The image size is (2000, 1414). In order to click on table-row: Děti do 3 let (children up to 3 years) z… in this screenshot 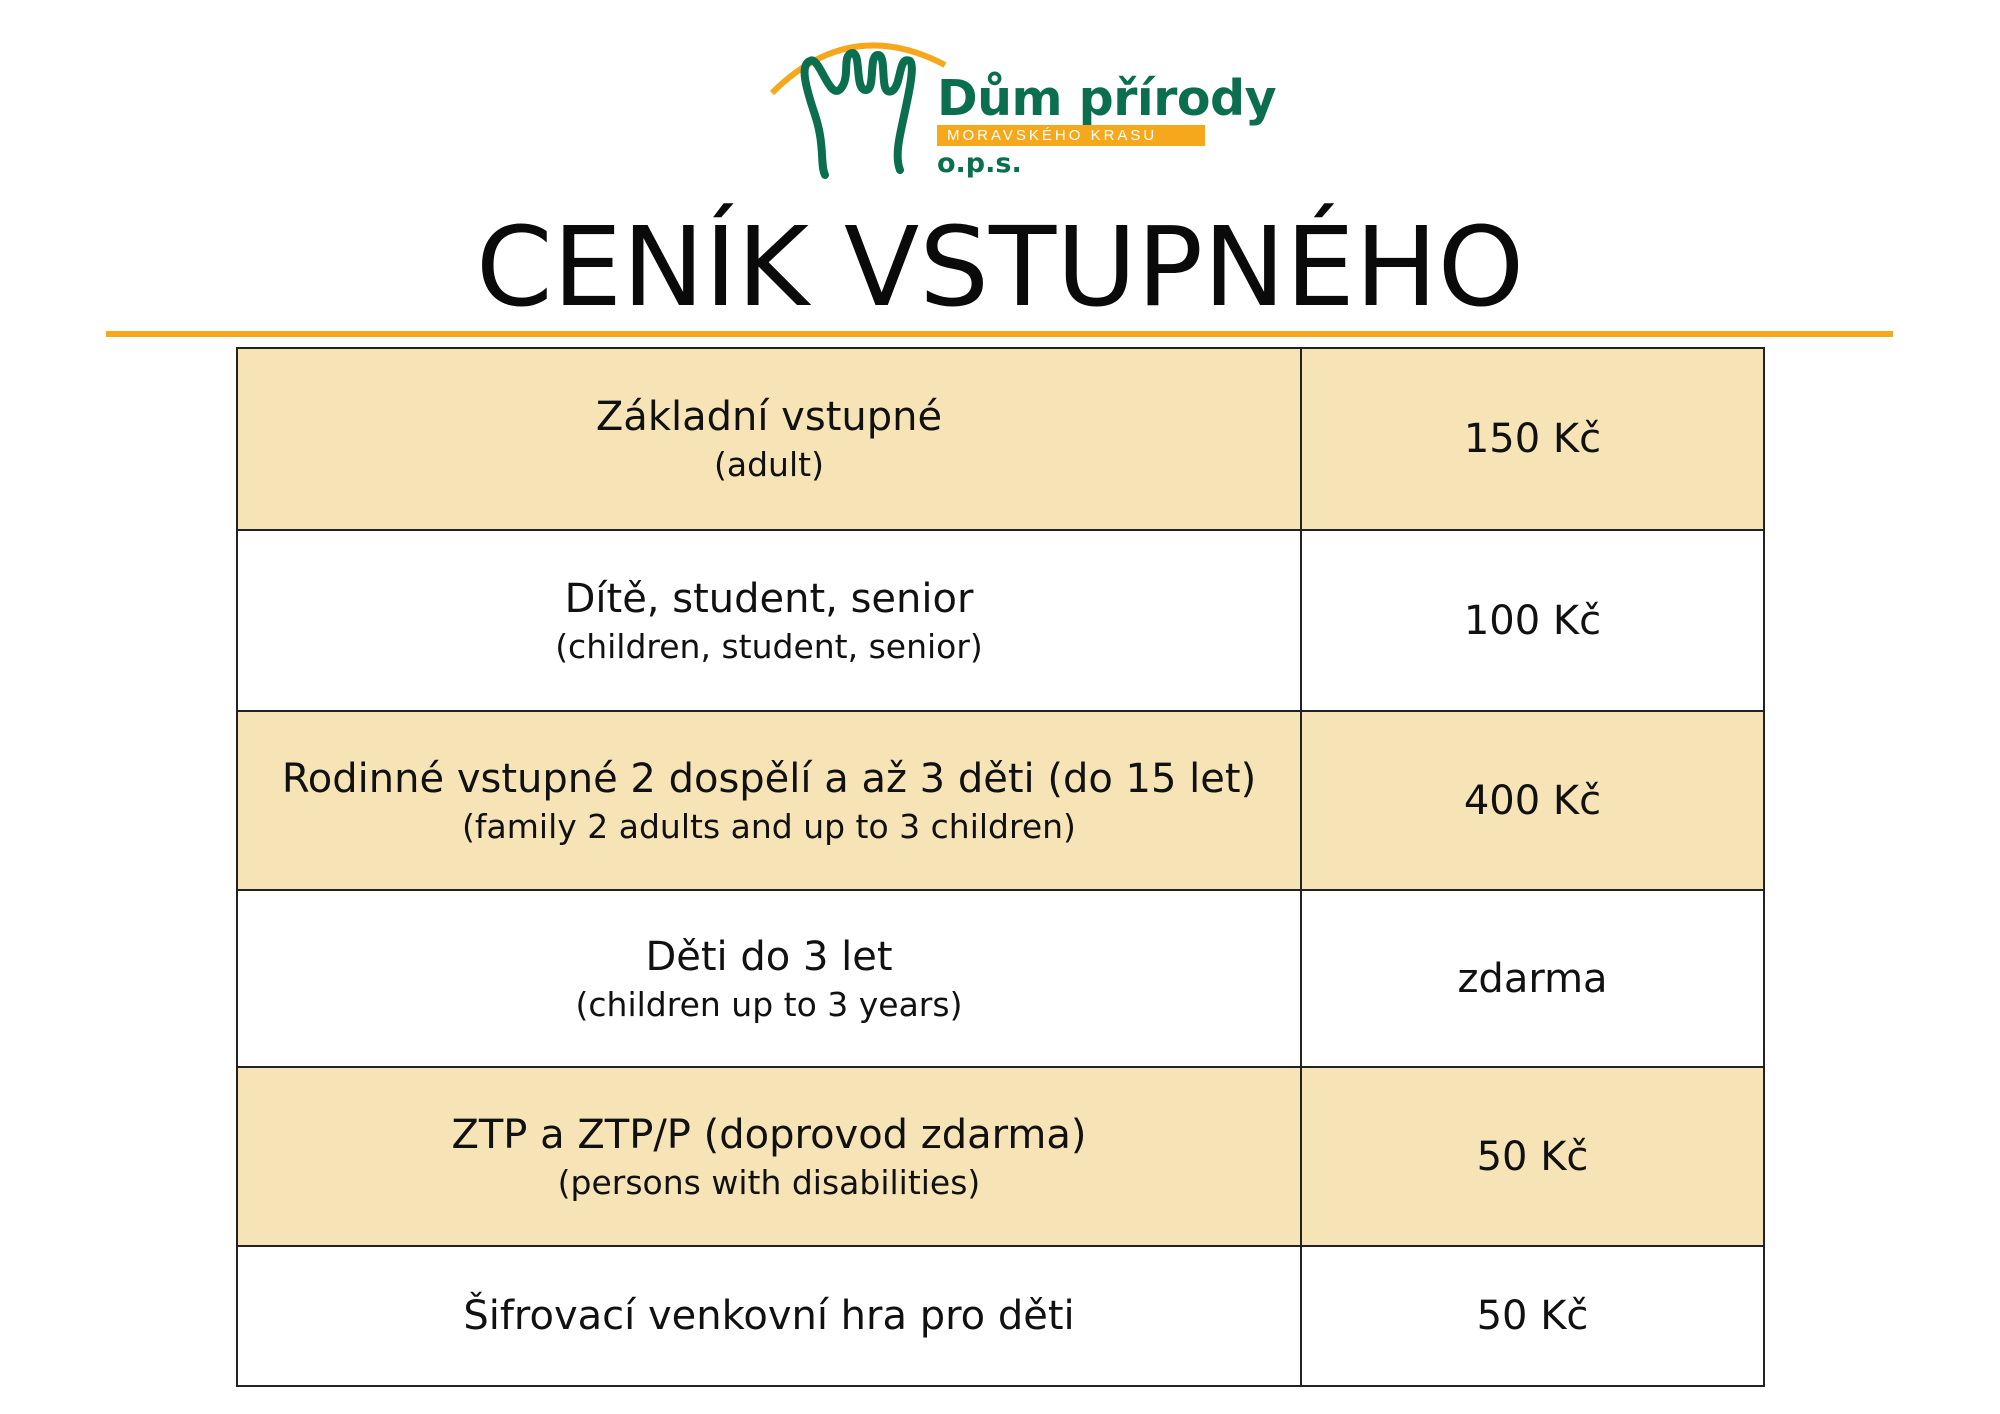, I will do `click(1000, 978)`.